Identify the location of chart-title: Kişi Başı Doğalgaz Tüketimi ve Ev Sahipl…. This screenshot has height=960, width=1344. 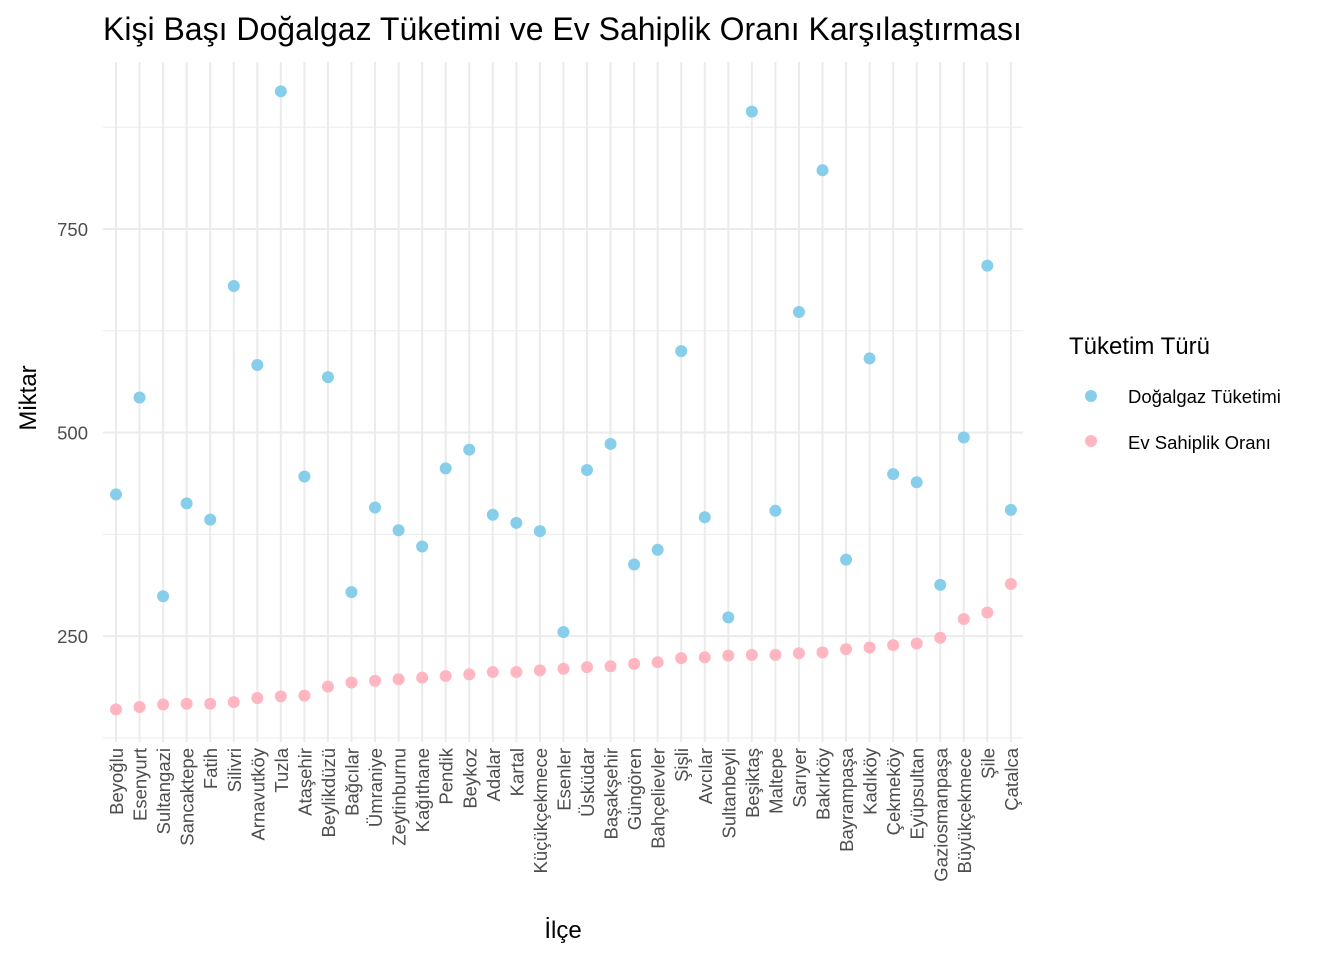
(562, 29).